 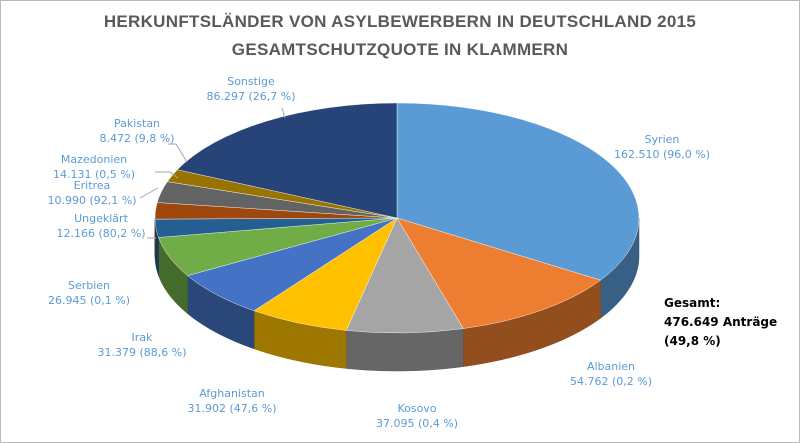 I want to click on label-value-kosovo: 37.095 (0,4 %), so click(x=417, y=423).